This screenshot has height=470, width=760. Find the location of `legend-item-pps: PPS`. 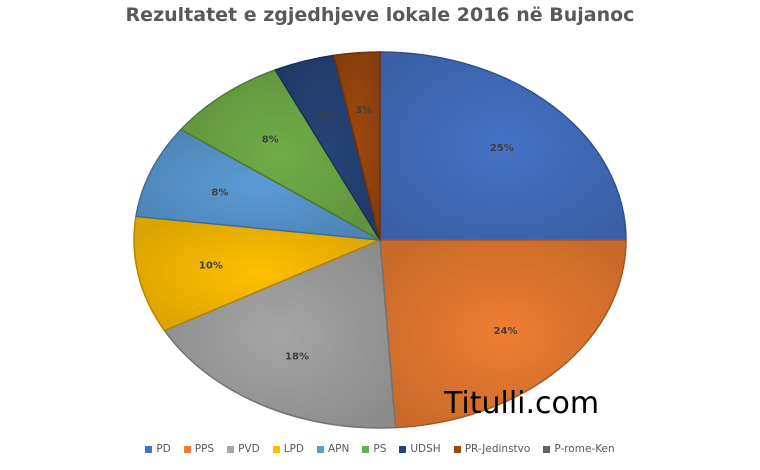

legend-item-pps: PPS is located at coordinates (199, 449).